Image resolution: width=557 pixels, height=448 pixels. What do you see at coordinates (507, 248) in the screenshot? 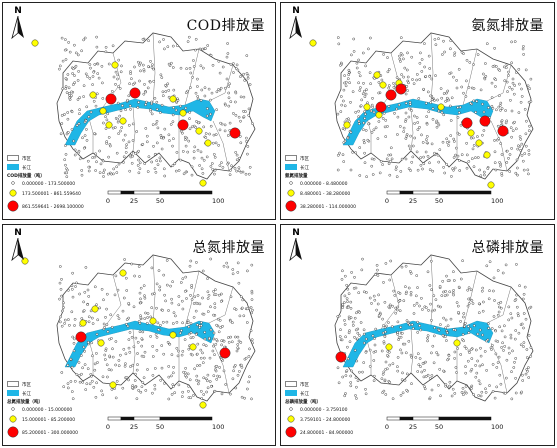
I see `map-title: 总磷排放量` at bounding box center [507, 248].